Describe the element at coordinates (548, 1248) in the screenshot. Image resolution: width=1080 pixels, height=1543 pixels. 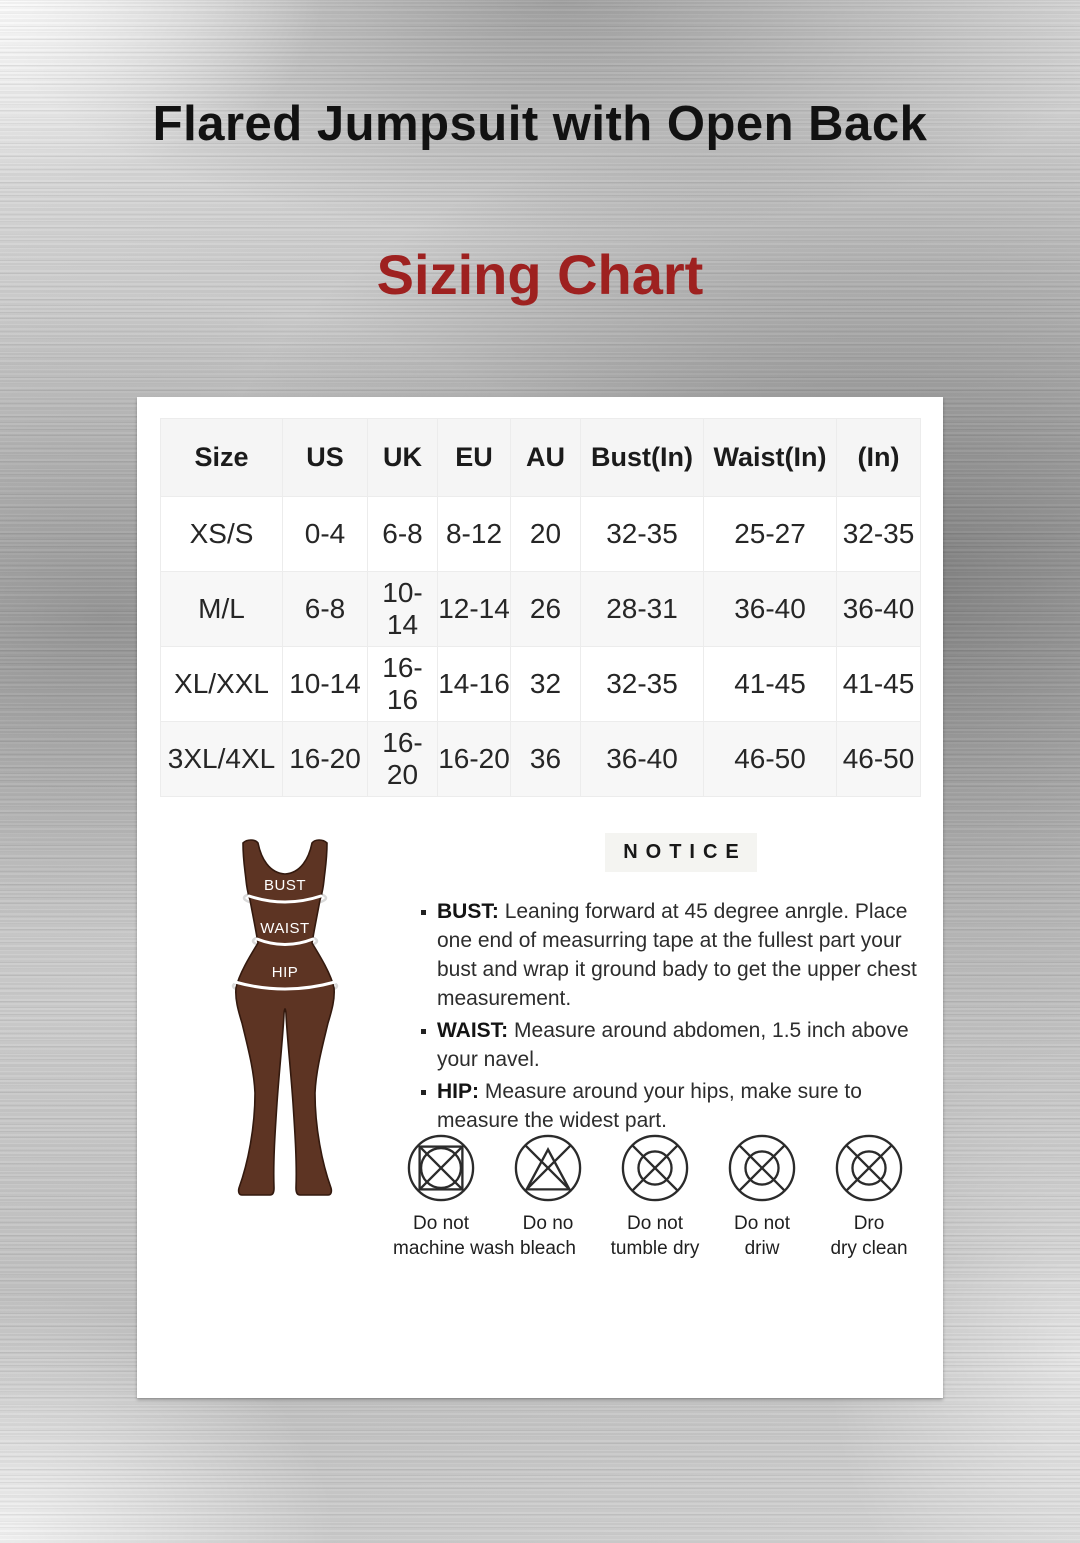
I see `care-label-line: bleach` at that location.